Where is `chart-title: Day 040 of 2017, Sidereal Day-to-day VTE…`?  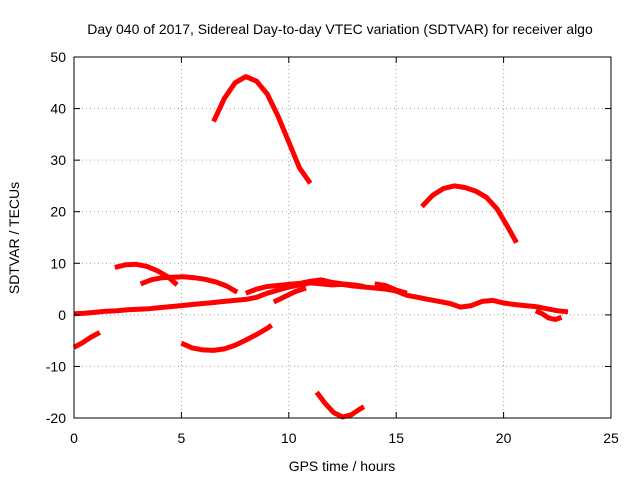 chart-title: Day 040 of 2017, Sidereal Day-to-day VTE… is located at coordinates (340, 29).